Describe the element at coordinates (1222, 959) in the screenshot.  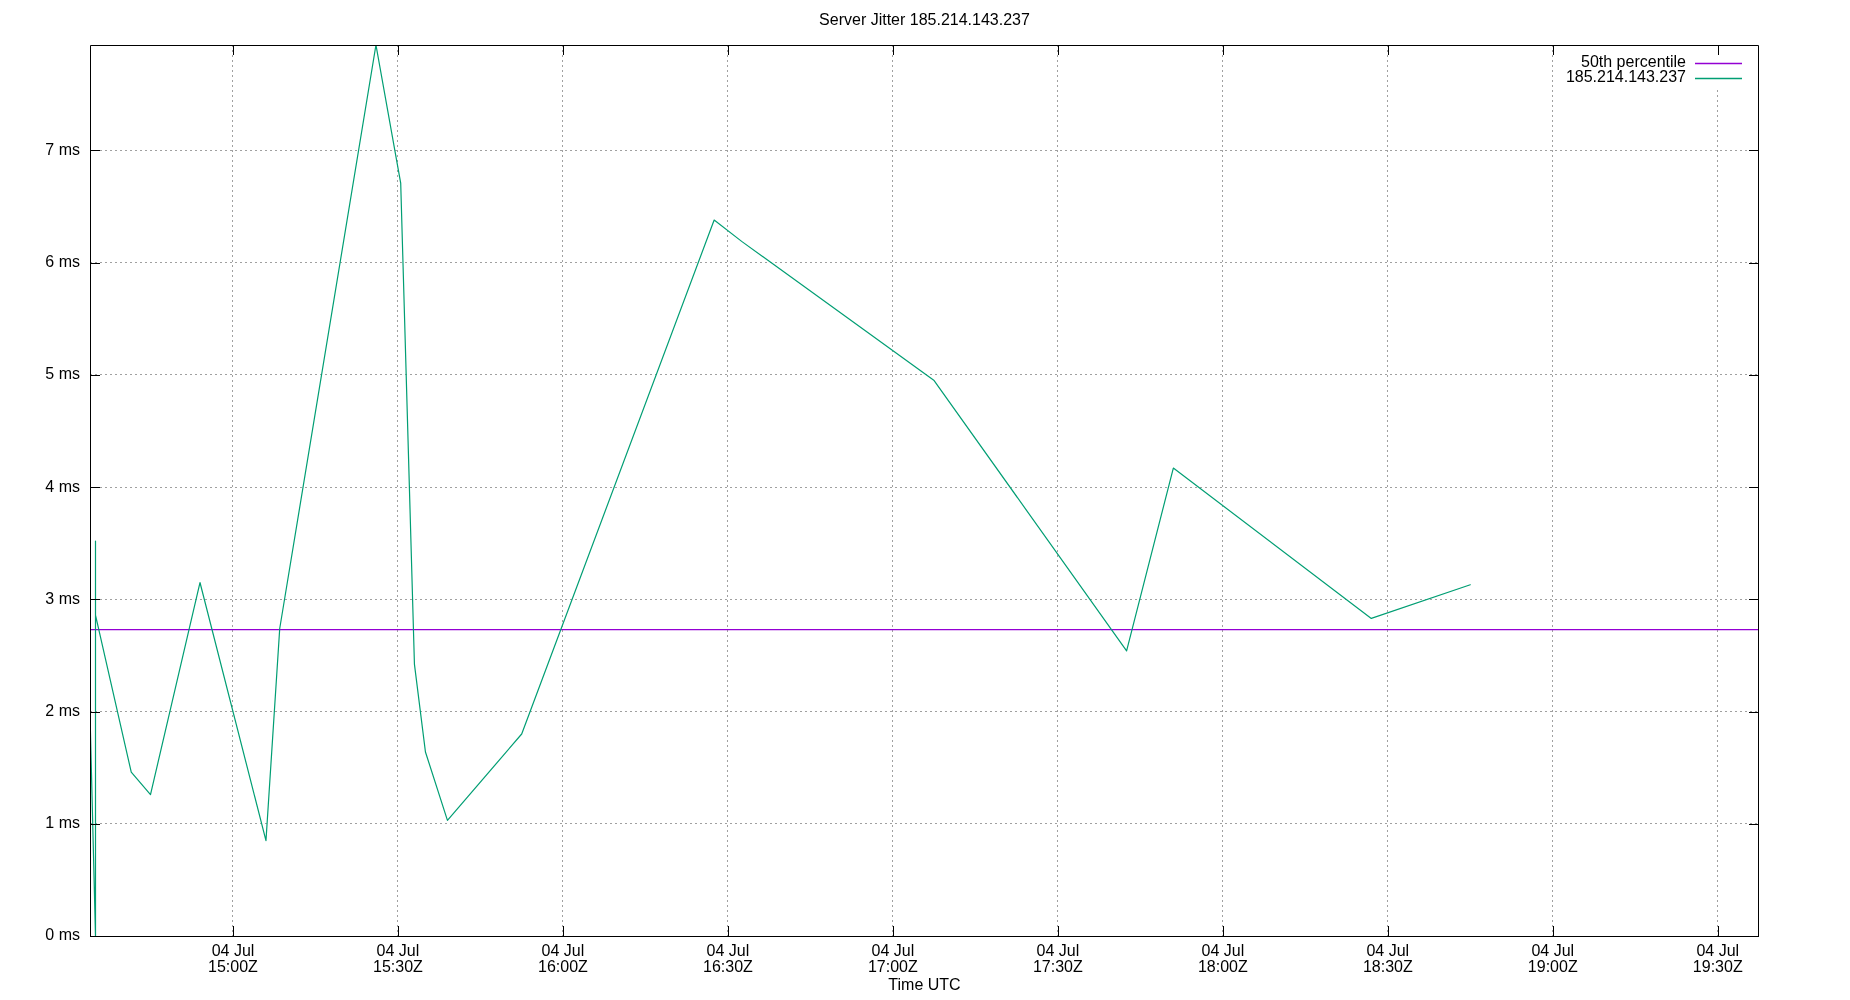
I see `x-tick-label: 04 Jul 18:00Z` at that location.